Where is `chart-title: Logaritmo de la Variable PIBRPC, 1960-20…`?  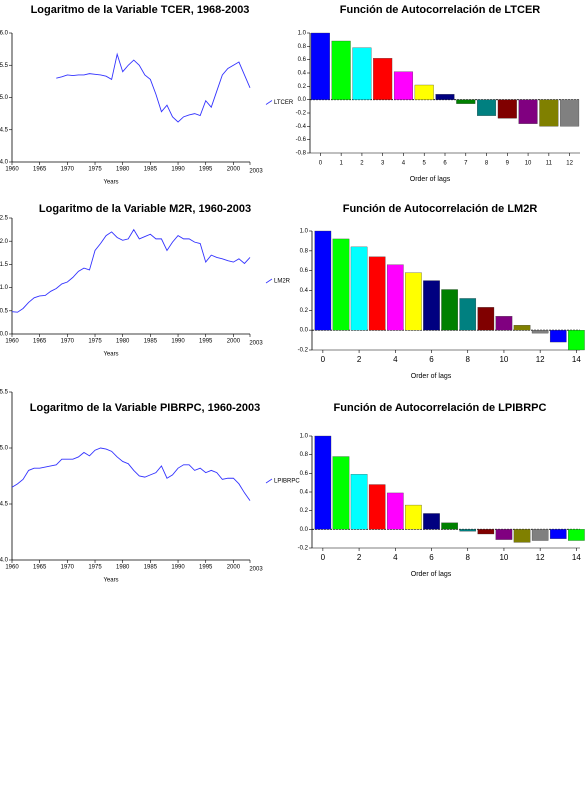 chart-title: Logaritmo de la Variable PIBRPC, 1960-20… is located at coordinates (145, 408).